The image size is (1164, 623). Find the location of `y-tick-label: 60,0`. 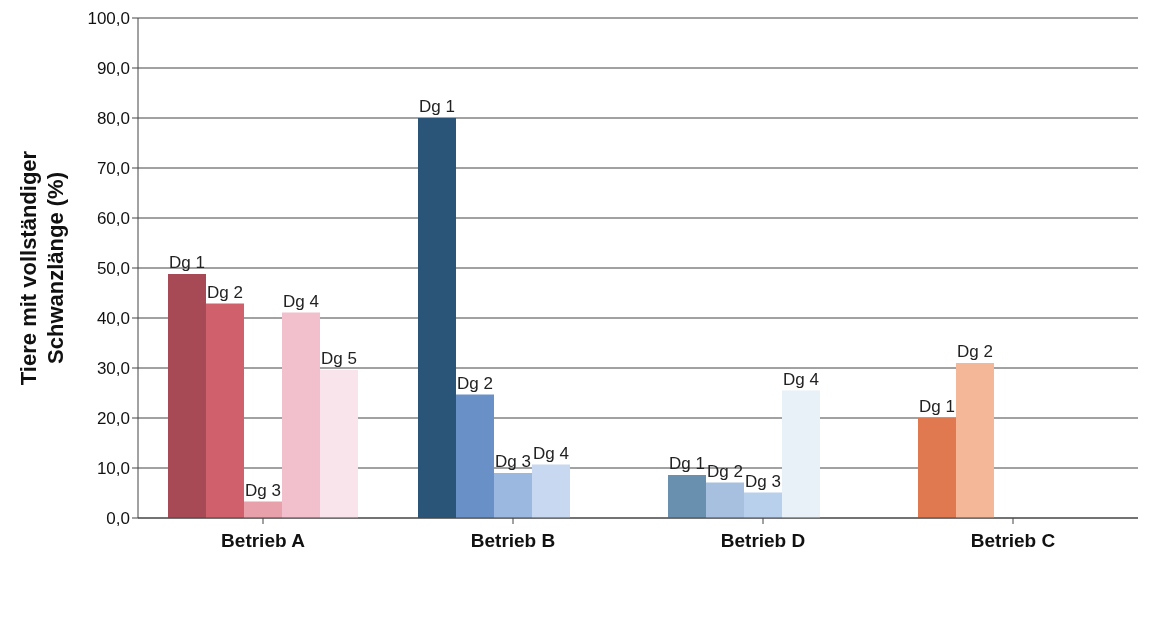

y-tick-label: 60,0 is located at coordinates (113, 219).